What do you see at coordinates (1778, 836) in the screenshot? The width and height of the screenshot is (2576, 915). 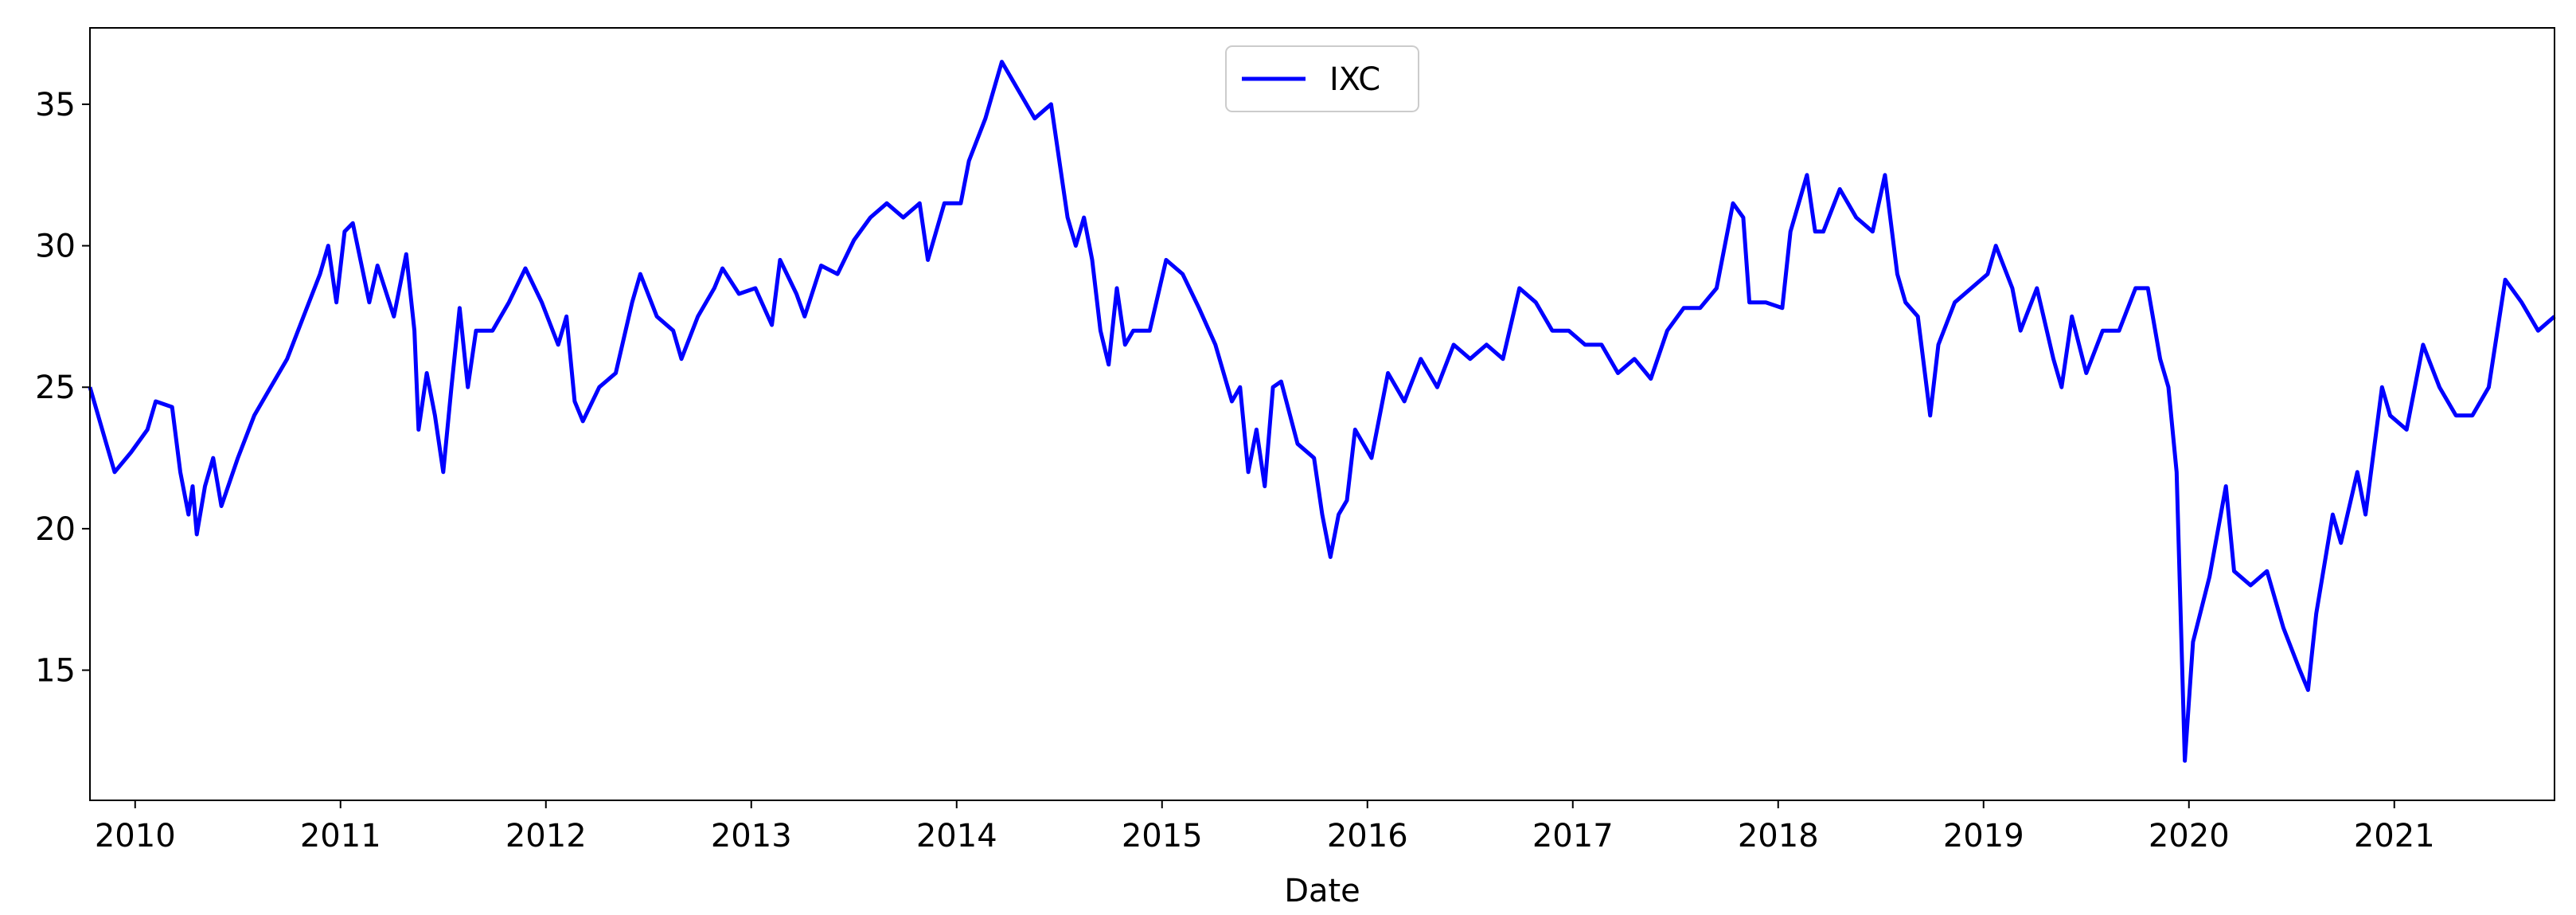 I see `x-tick-label: 2018` at bounding box center [1778, 836].